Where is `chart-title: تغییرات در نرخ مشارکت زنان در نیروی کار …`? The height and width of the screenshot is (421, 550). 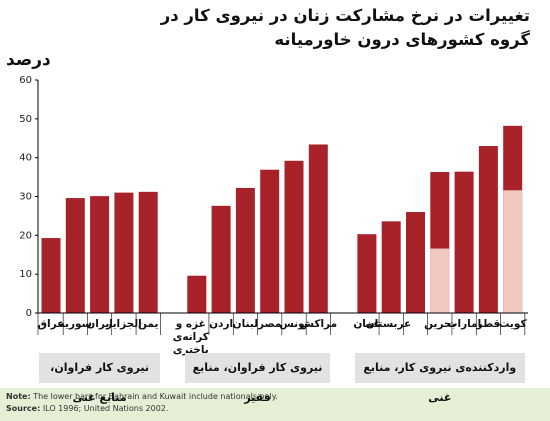 chart-title: تغییرات در نرخ مشارکت زنان در نیروی کار … is located at coordinates (345, 27).